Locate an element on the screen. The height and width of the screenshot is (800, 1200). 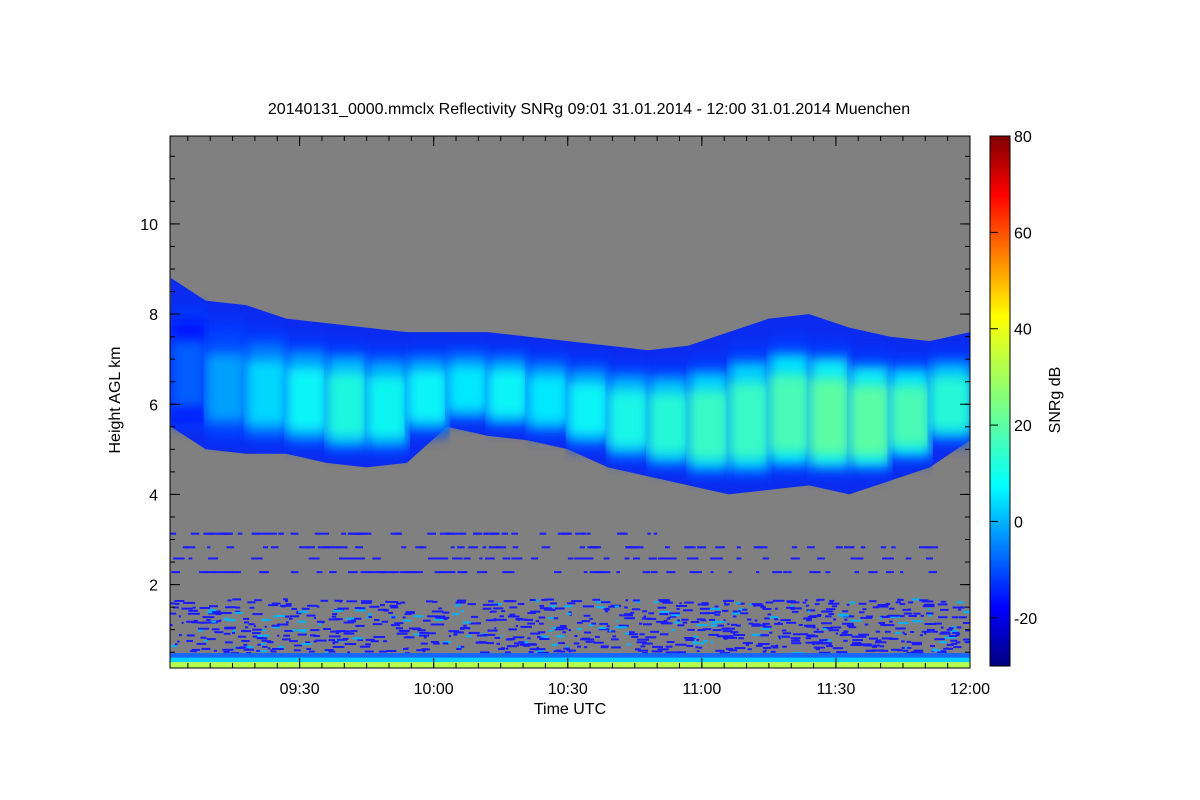
colorbar is located at coordinates (1000, 401).